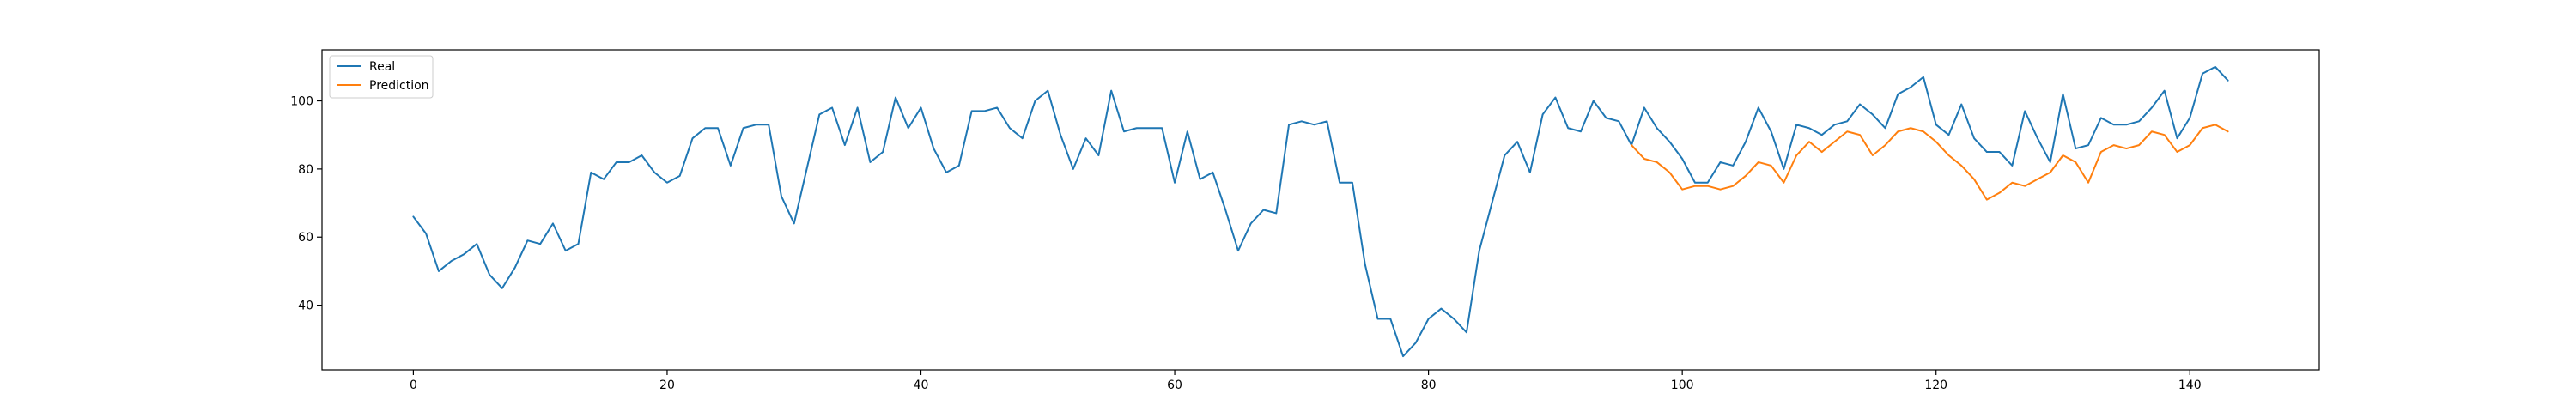 The width and height of the screenshot is (2576, 412). What do you see at coordinates (413, 385) in the screenshot?
I see `x-tick-label: 0` at bounding box center [413, 385].